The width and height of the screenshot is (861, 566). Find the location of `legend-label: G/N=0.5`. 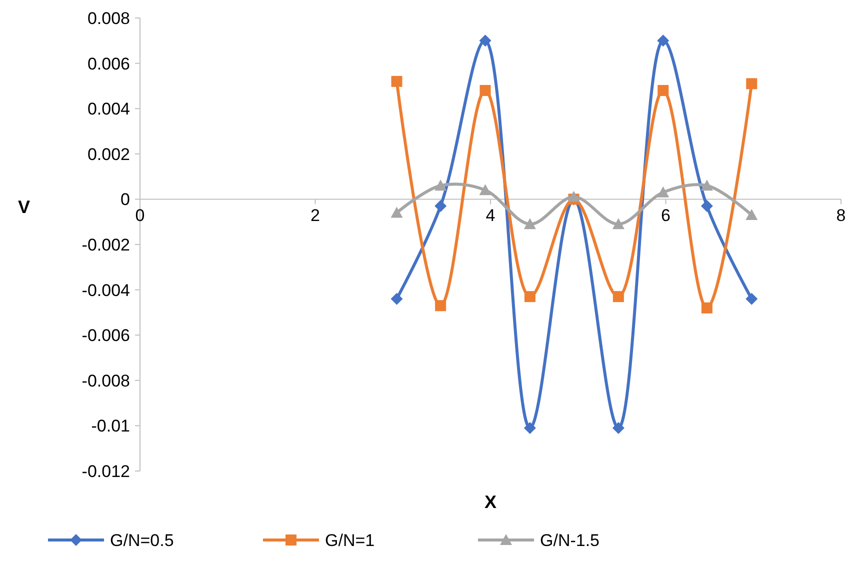

legend-label: G/N=0.5 is located at coordinates (142, 540).